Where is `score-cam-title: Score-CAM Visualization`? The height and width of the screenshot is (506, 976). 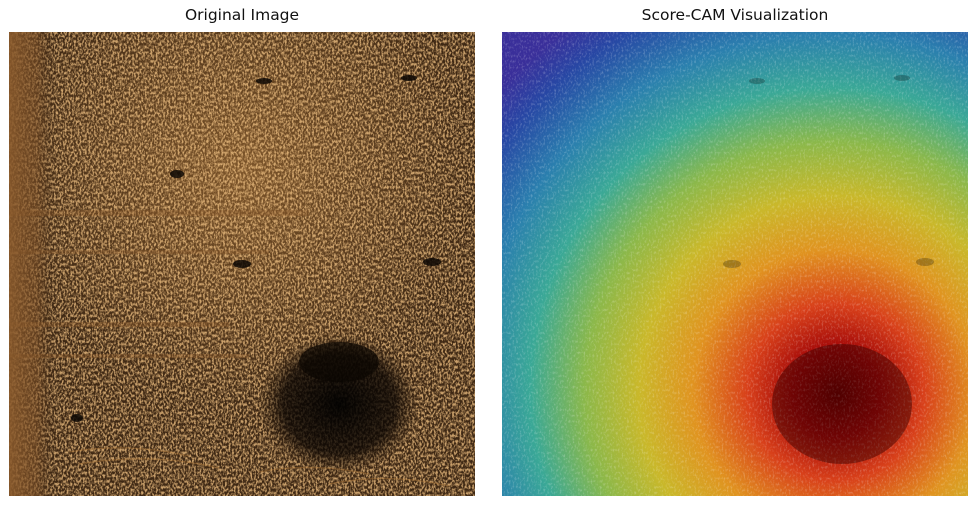
score-cam-title: Score-CAM Visualization is located at coordinates (735, 15).